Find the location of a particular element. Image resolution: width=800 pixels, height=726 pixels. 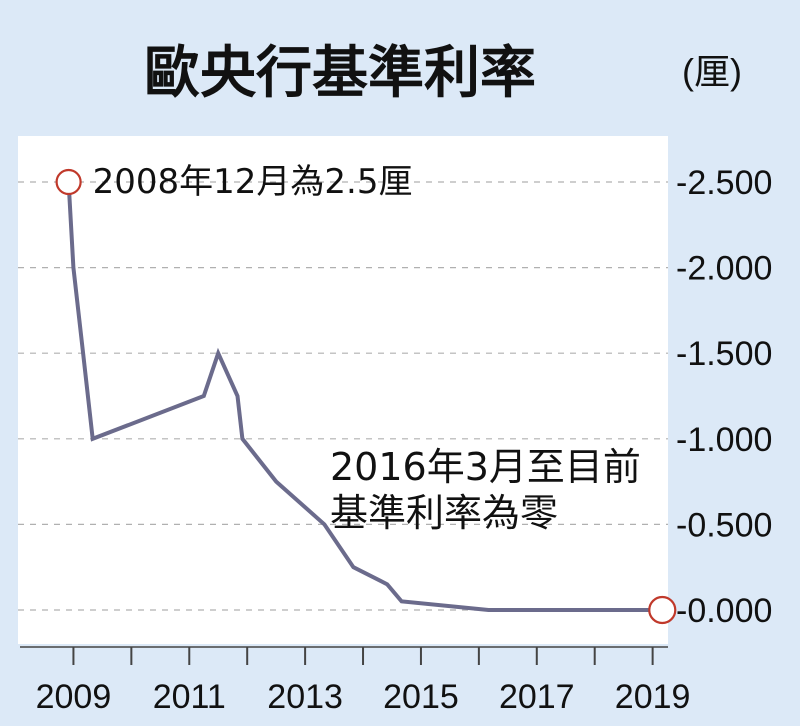

end-annotation-line-1: 基準利率為零 is located at coordinates (444, 513).